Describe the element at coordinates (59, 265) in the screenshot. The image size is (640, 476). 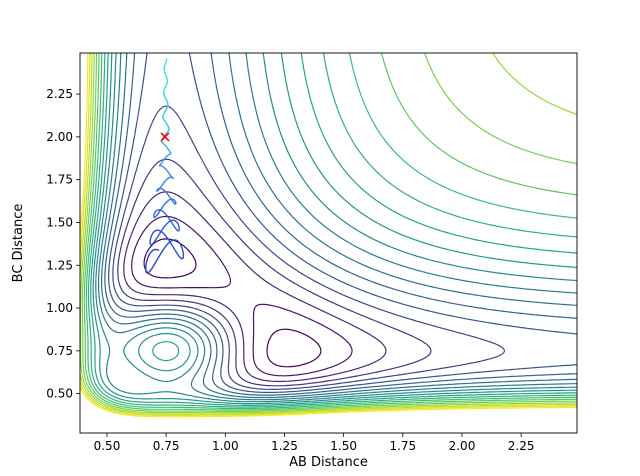
I see `y-tick-label: 1.25` at that location.